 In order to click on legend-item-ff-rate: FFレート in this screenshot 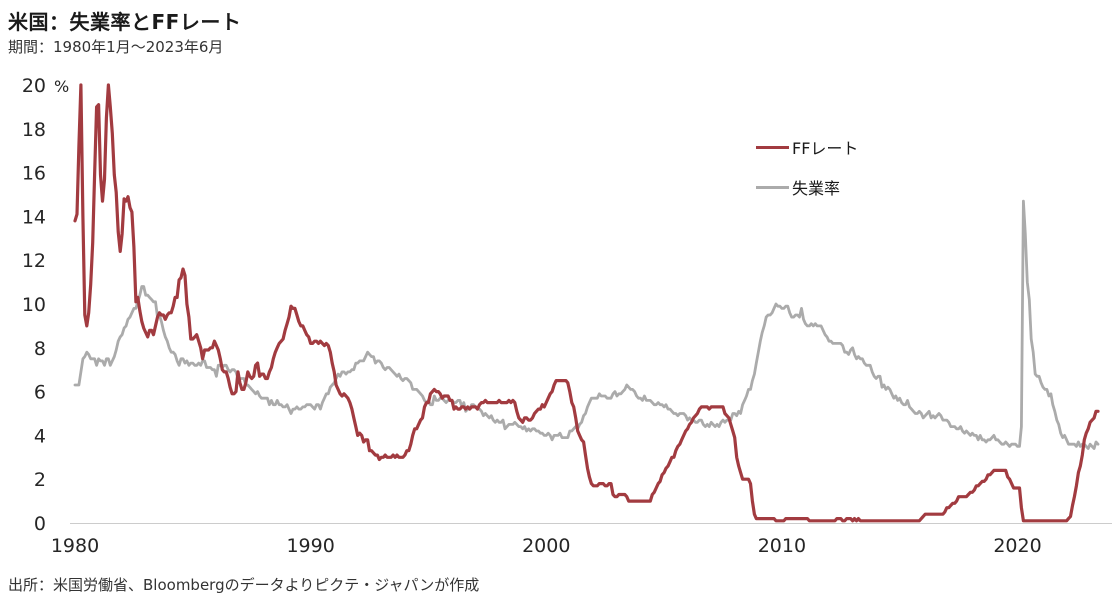, I will do `click(807, 147)`.